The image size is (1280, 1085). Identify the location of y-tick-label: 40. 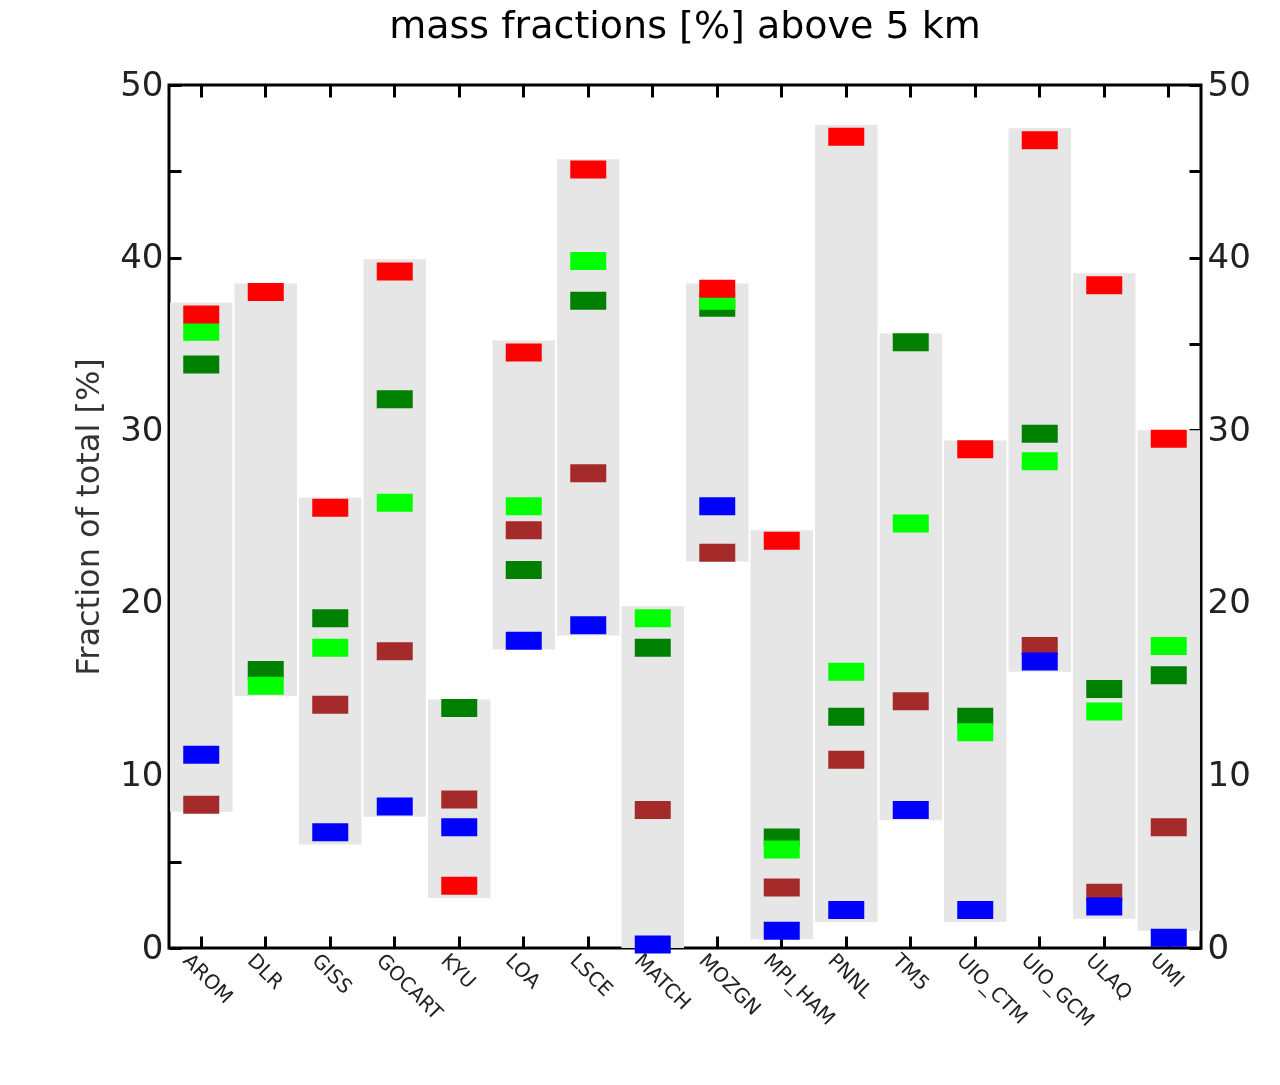
(142, 256).